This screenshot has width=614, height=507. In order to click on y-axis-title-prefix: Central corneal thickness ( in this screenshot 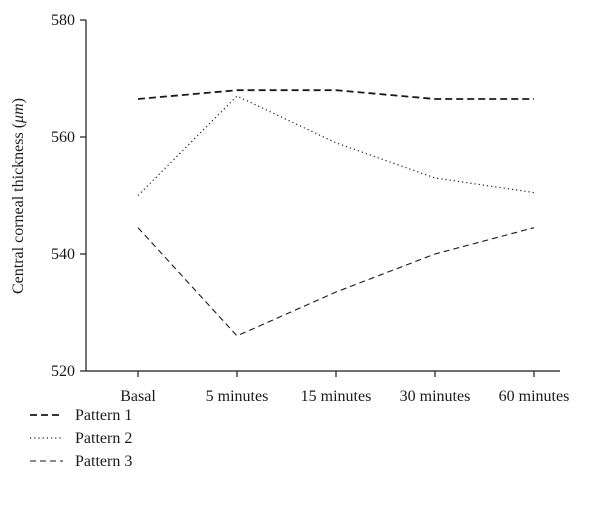, I will do `click(18, 208)`.